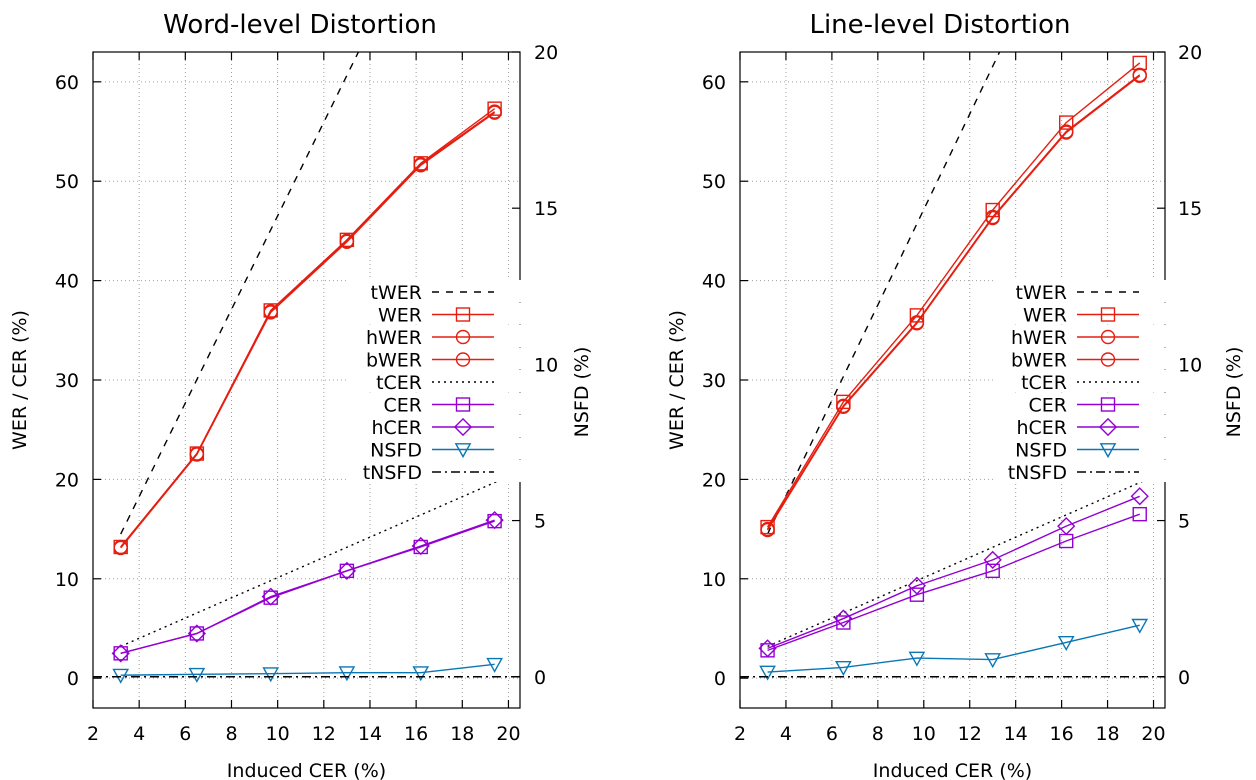 The height and width of the screenshot is (780, 1256). What do you see at coordinates (1190, 365) in the screenshot?
I see `y2-tick-label: 10` at bounding box center [1190, 365].